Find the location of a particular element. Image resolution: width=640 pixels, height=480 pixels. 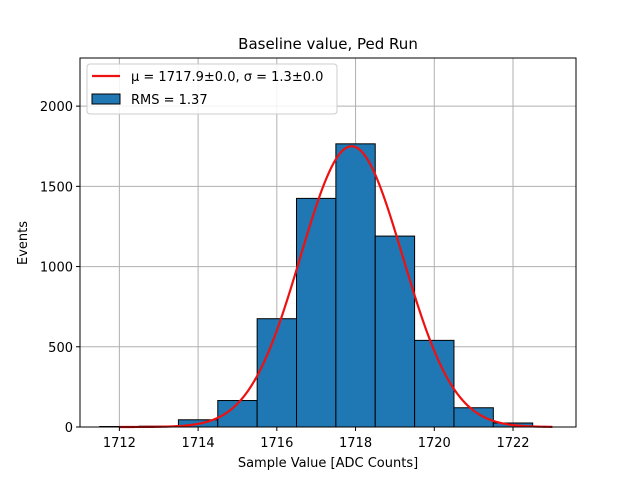

y-tick-label: 2000 is located at coordinates (56, 107).